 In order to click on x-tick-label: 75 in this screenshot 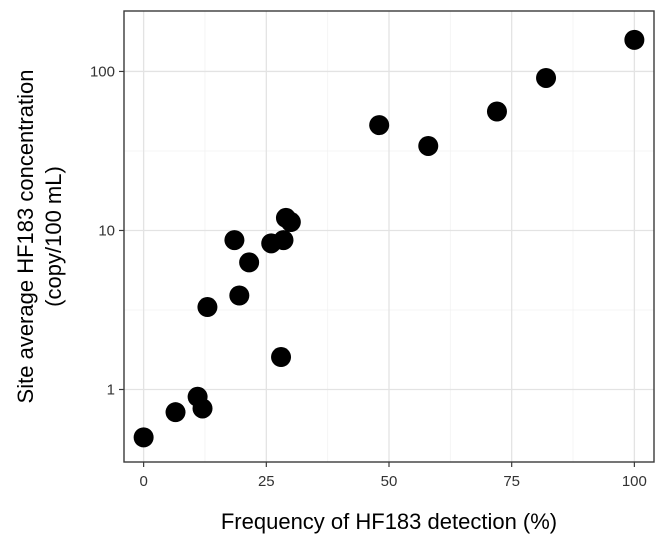, I will do `click(511, 481)`.